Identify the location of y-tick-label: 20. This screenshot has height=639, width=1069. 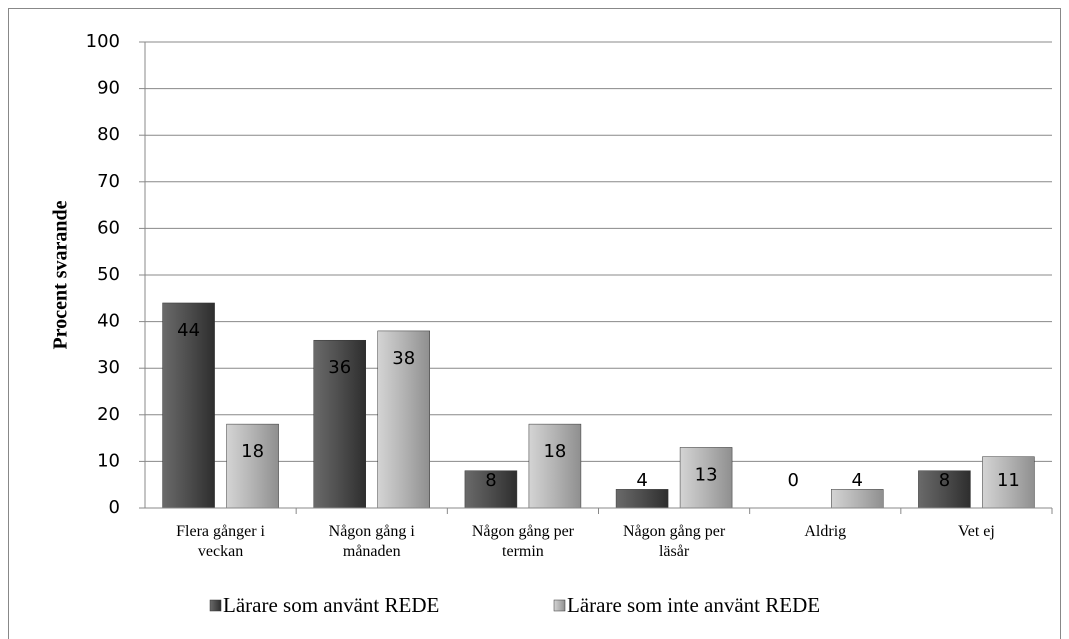
(108, 414).